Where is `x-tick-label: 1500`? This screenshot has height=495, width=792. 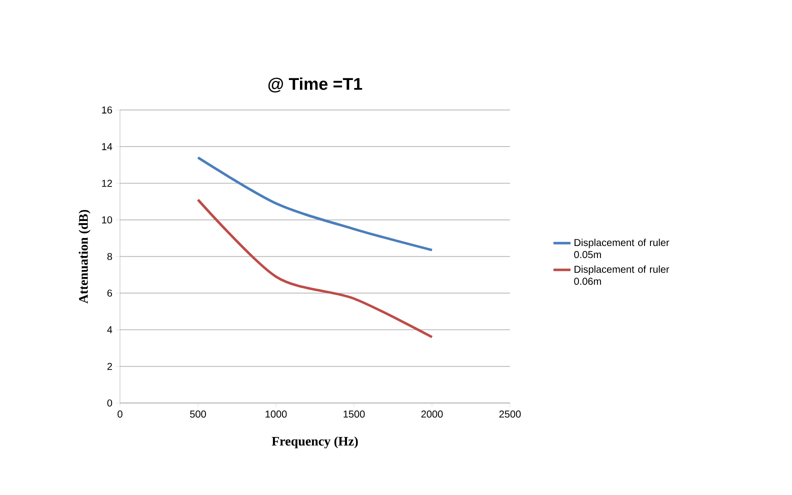
x-tick-label: 1500 is located at coordinates (354, 414).